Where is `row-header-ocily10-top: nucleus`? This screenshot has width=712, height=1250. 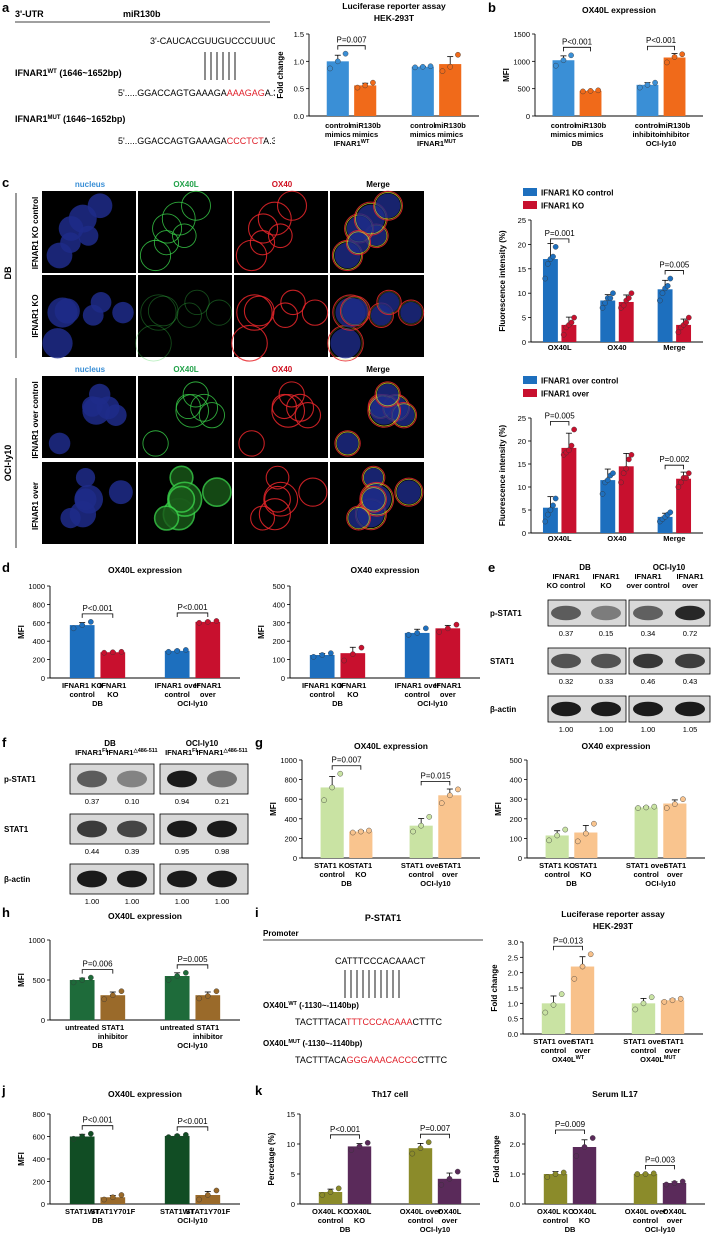
row-header-ocily10-top: nucleus is located at coordinates (90, 369).